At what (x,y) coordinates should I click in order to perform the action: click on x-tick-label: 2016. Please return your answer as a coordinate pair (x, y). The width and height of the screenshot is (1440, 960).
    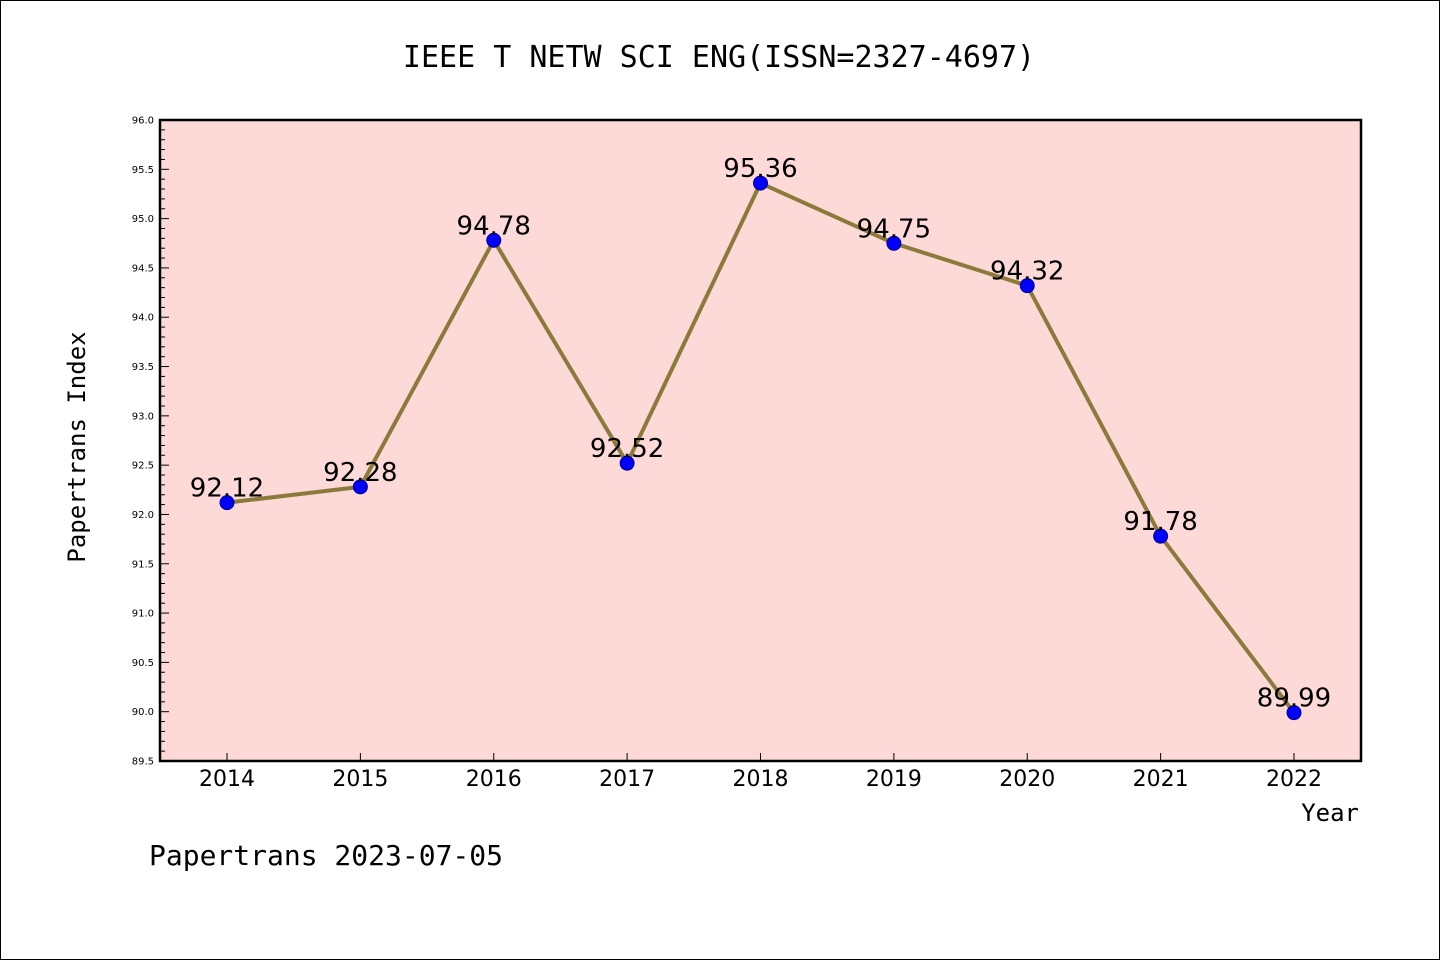
    Looking at the image, I should click on (494, 779).